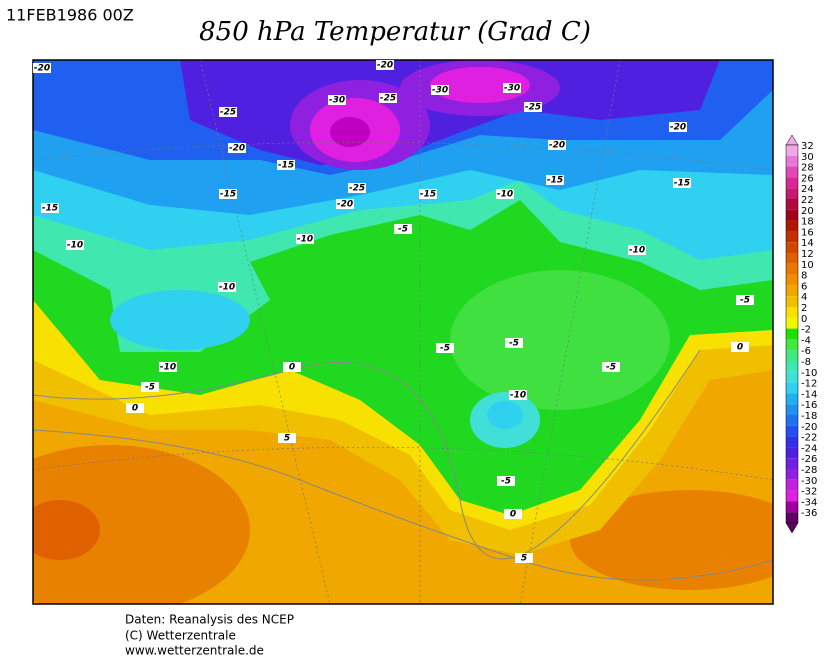  I want to click on colorbar-frame, so click(792, 334).